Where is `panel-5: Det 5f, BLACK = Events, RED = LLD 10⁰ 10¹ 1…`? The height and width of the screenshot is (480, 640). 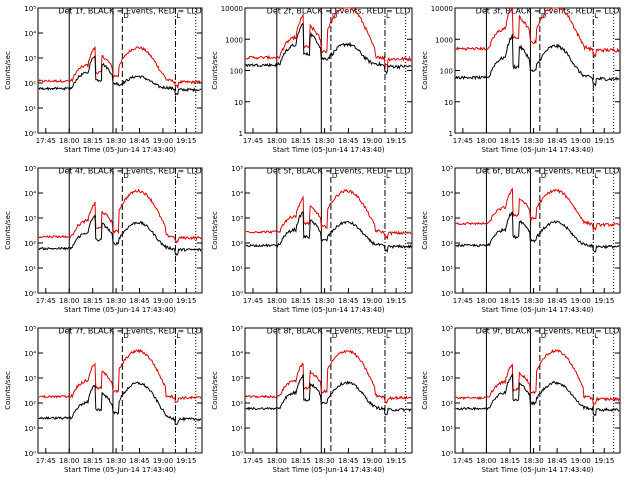 panel-5: Det 5f, BLACK = Events, RED = LLD 10⁰ 10¹ 1… is located at coordinates (312, 239).